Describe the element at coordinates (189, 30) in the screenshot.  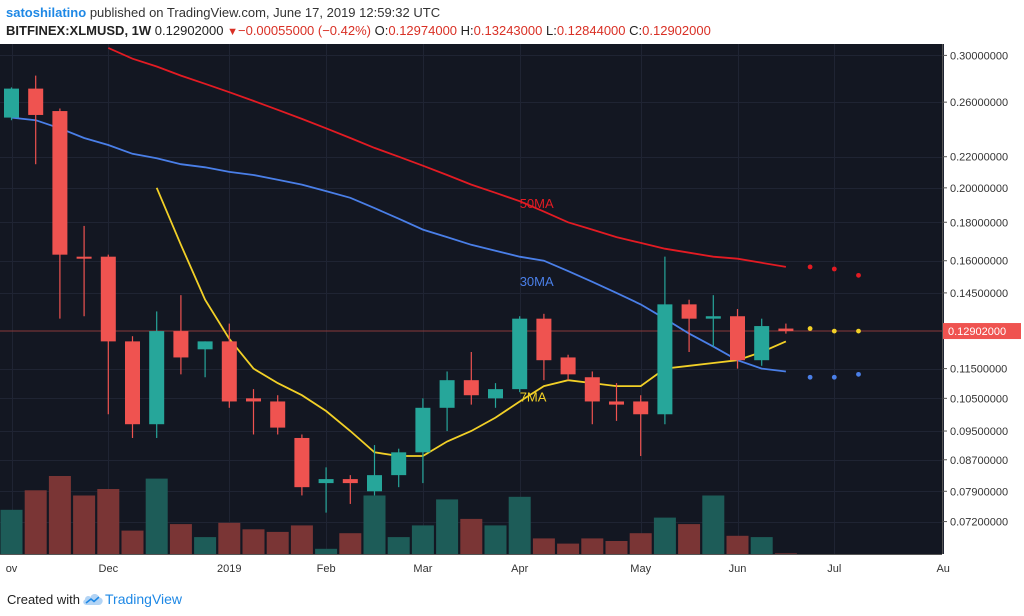
I see `current-price: 0.12902000` at that location.